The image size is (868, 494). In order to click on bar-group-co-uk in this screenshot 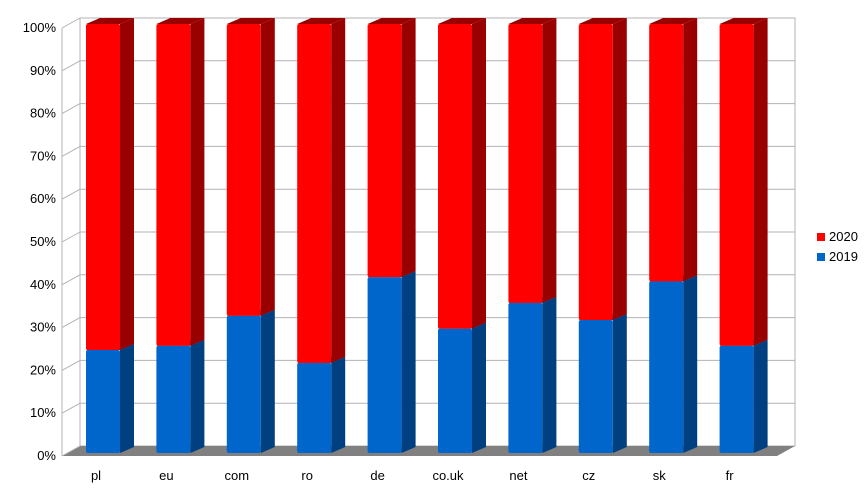, I will do `click(462, 235)`.